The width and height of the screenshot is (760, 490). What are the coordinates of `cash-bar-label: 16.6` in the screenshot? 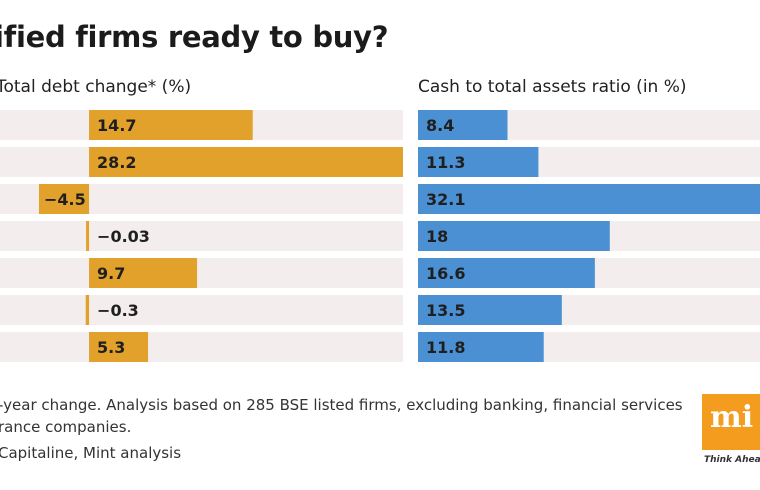 It's located at (445, 273).